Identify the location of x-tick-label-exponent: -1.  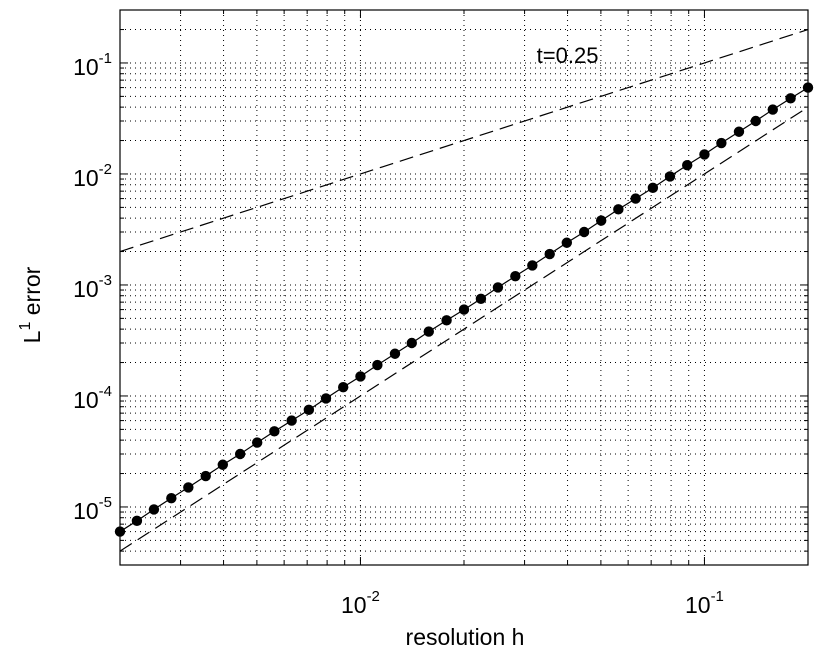
(717, 596).